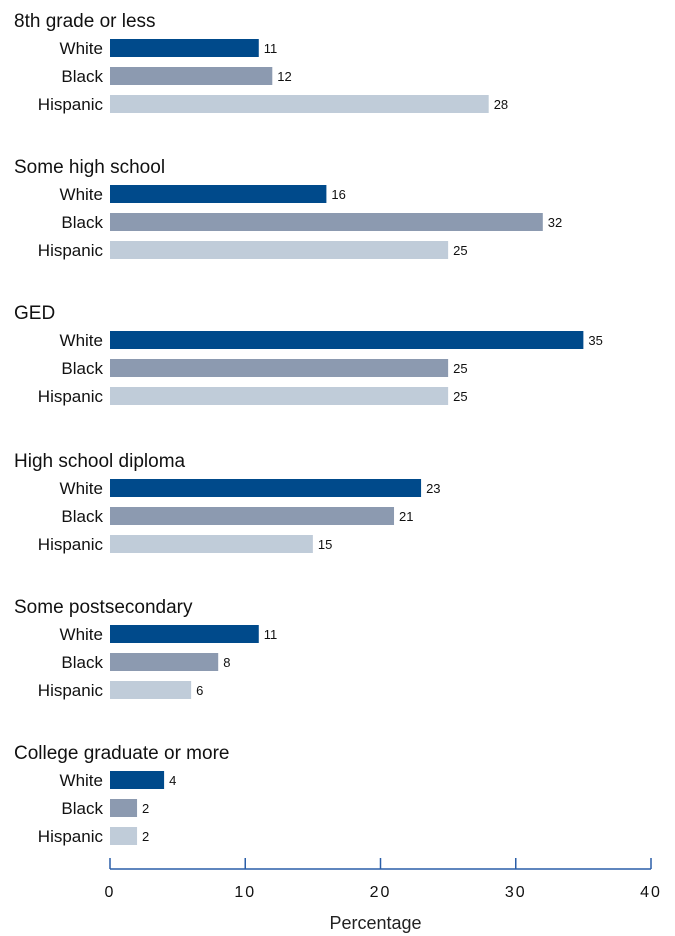  I want to click on group-title: High school diploma, so click(100, 461).